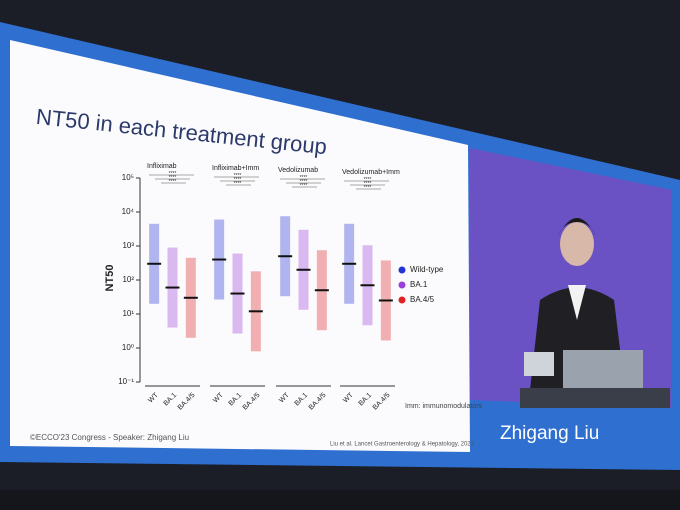 Image resolution: width=680 pixels, height=510 pixels. Describe the element at coordinates (128, 347) in the screenshot. I see `y-tick-label: 10⁰` at that location.